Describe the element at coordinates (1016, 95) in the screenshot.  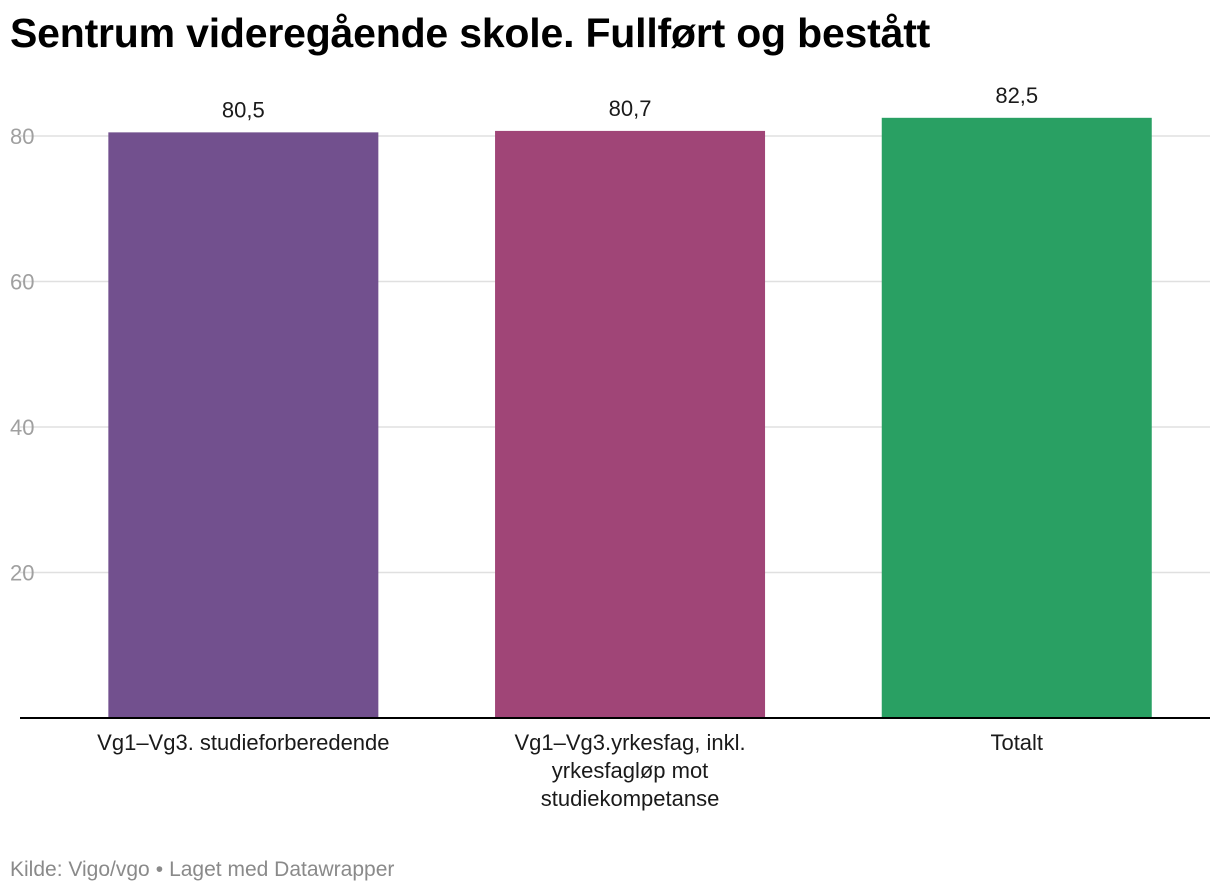
I see `value-label-3: 82,5` at that location.